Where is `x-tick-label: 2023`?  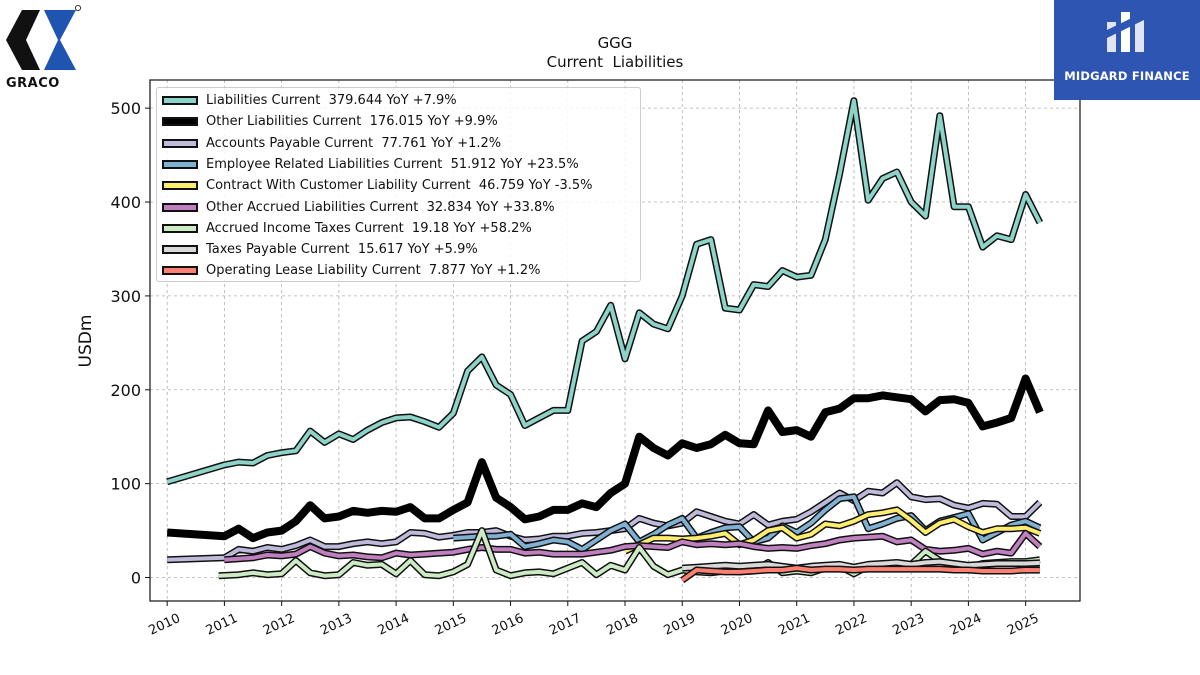
x-tick-label: 2023 is located at coordinates (909, 625).